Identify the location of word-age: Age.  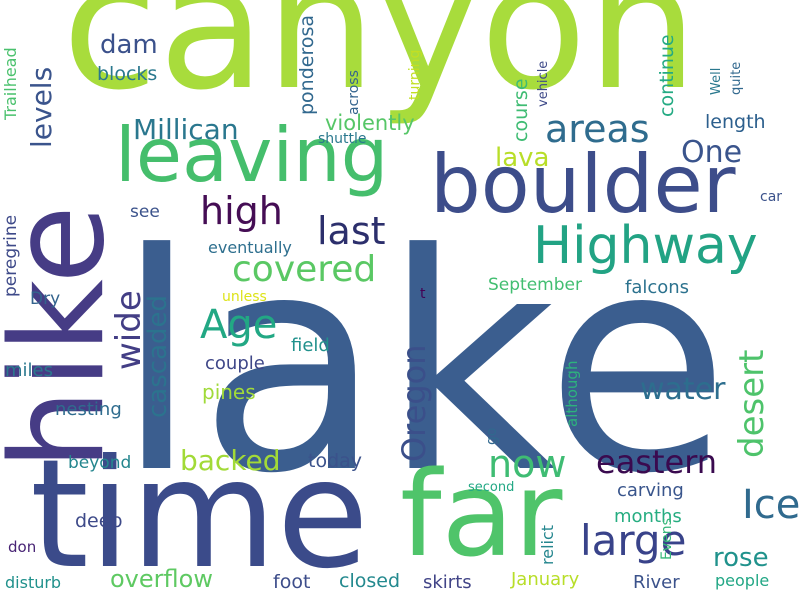
(239, 325).